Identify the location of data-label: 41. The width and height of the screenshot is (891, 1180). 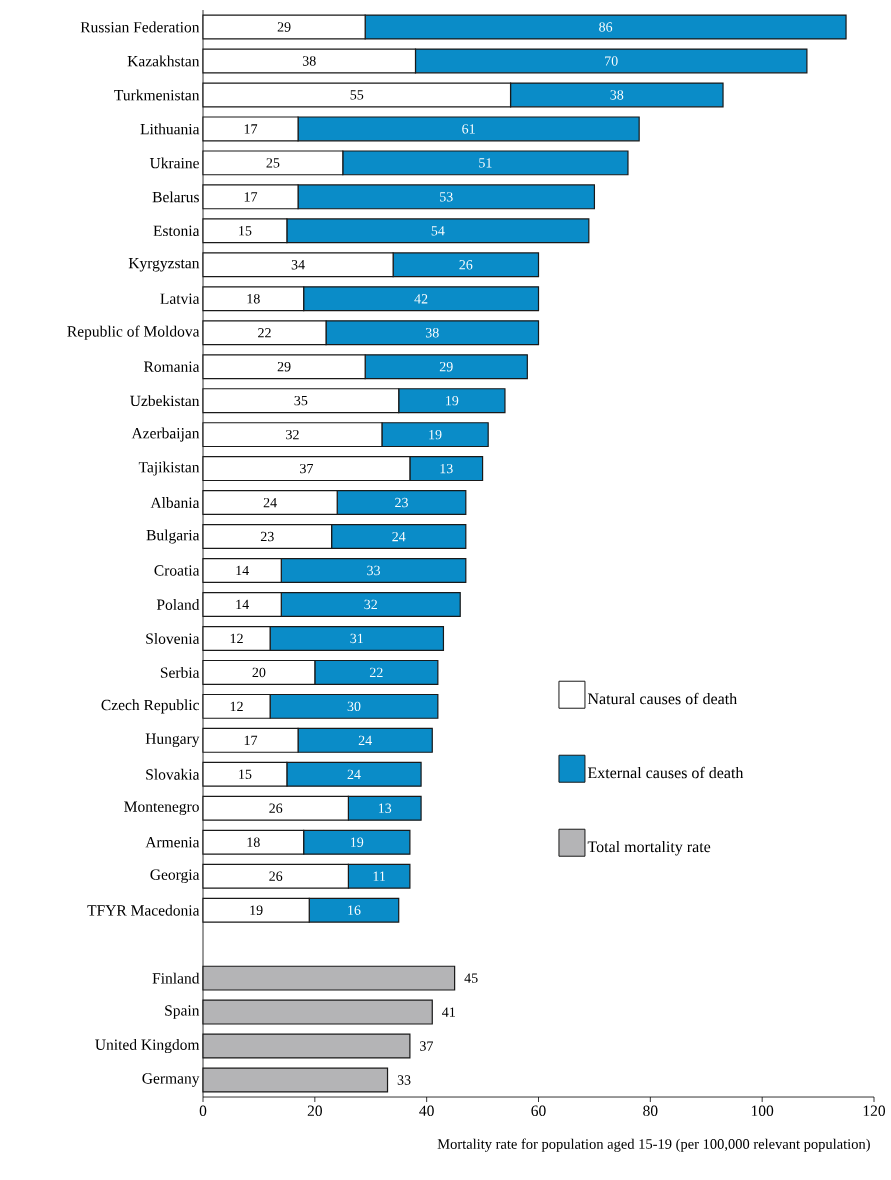
(448, 1012).